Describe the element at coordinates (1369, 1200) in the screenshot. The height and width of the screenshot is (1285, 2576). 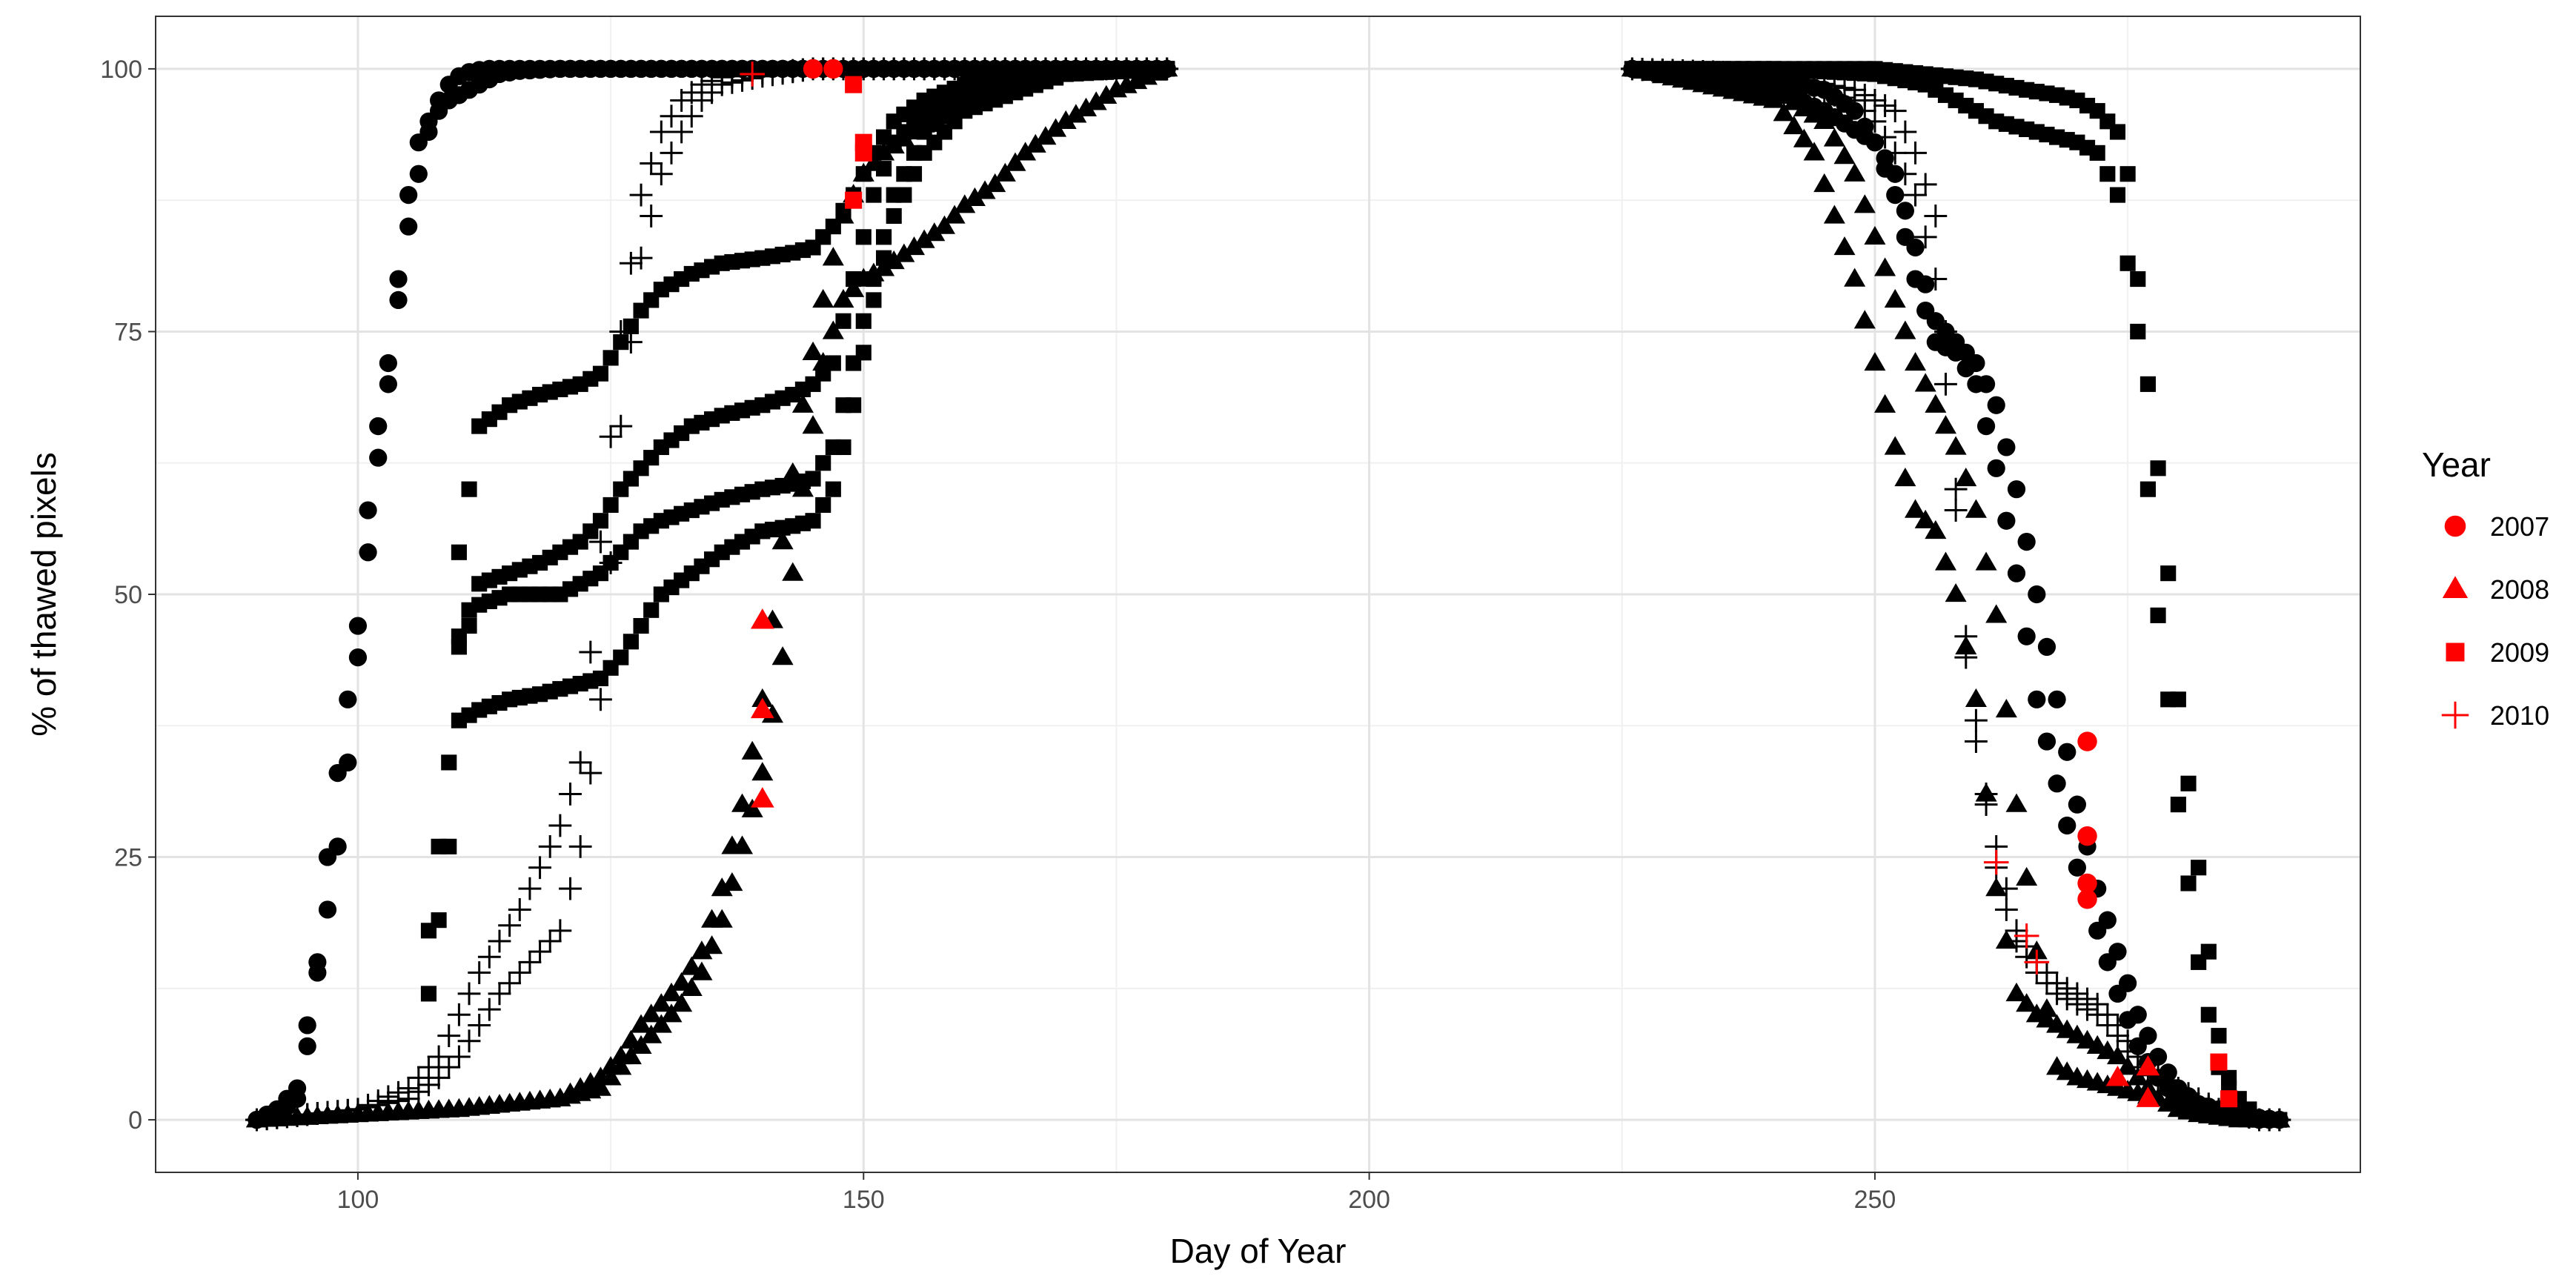
I see `x-tick-label: 200` at that location.